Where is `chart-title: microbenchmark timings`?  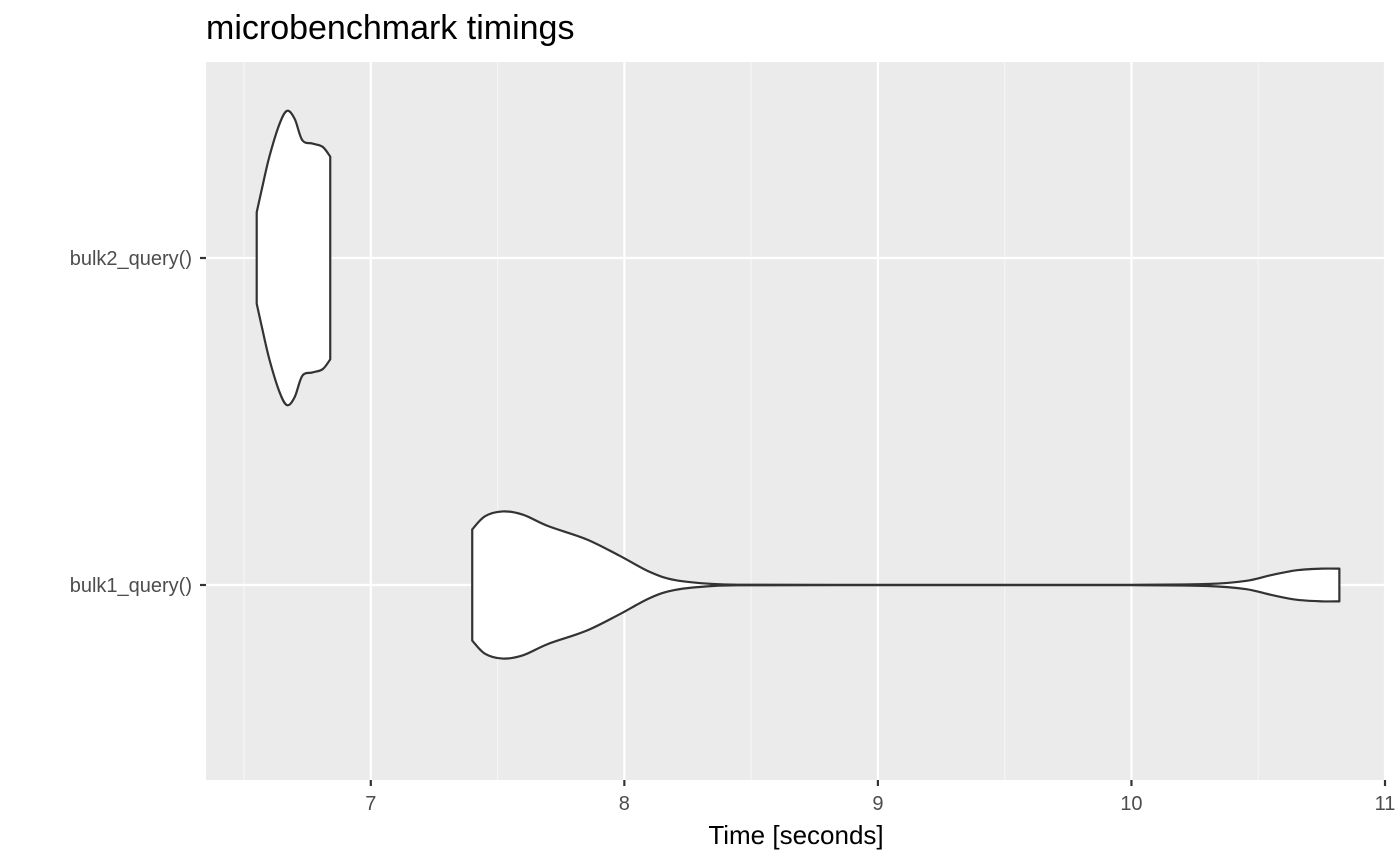
chart-title: microbenchmark timings is located at coordinates (390, 28).